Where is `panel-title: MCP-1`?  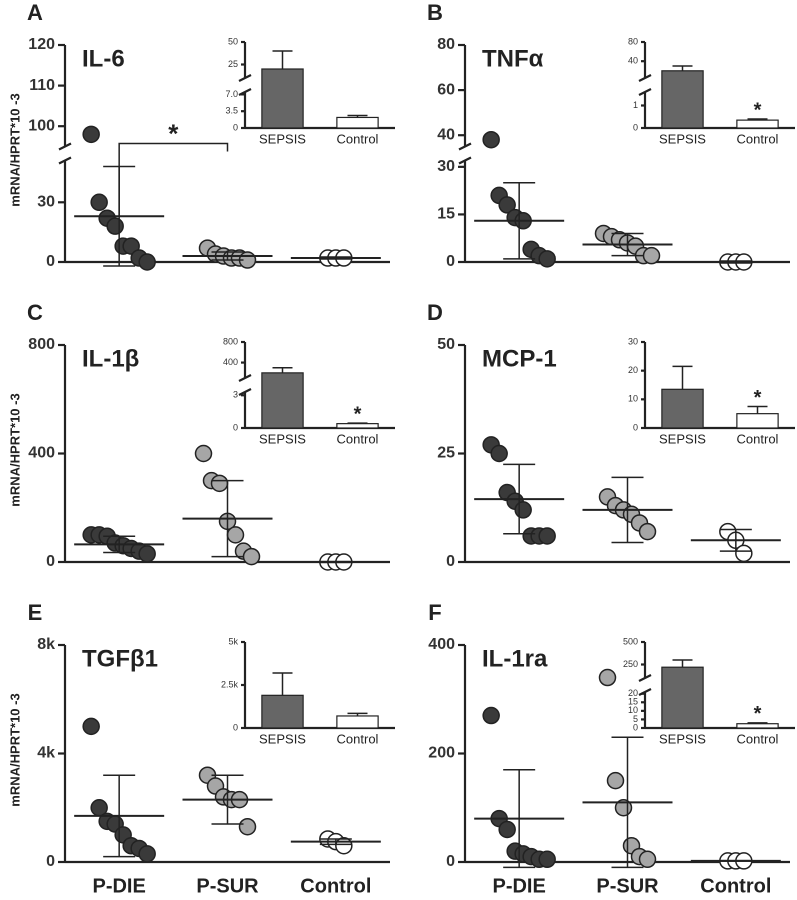 panel-title: MCP-1 is located at coordinates (519, 358).